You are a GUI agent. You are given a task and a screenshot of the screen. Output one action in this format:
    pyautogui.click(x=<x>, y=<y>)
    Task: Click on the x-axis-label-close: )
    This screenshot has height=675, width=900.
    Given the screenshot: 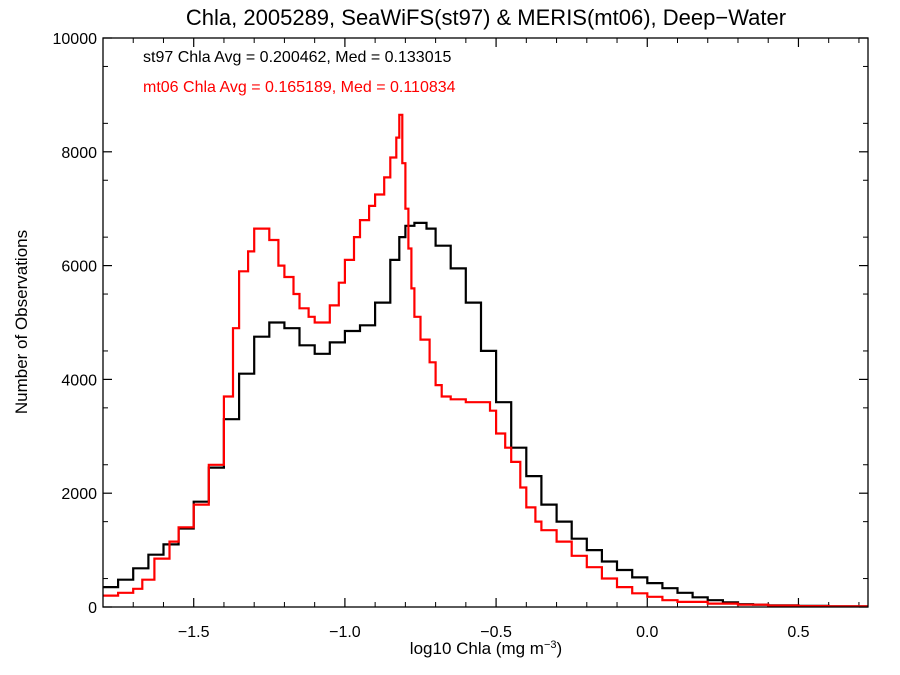 What is the action you would take?
    pyautogui.click(x=560, y=648)
    